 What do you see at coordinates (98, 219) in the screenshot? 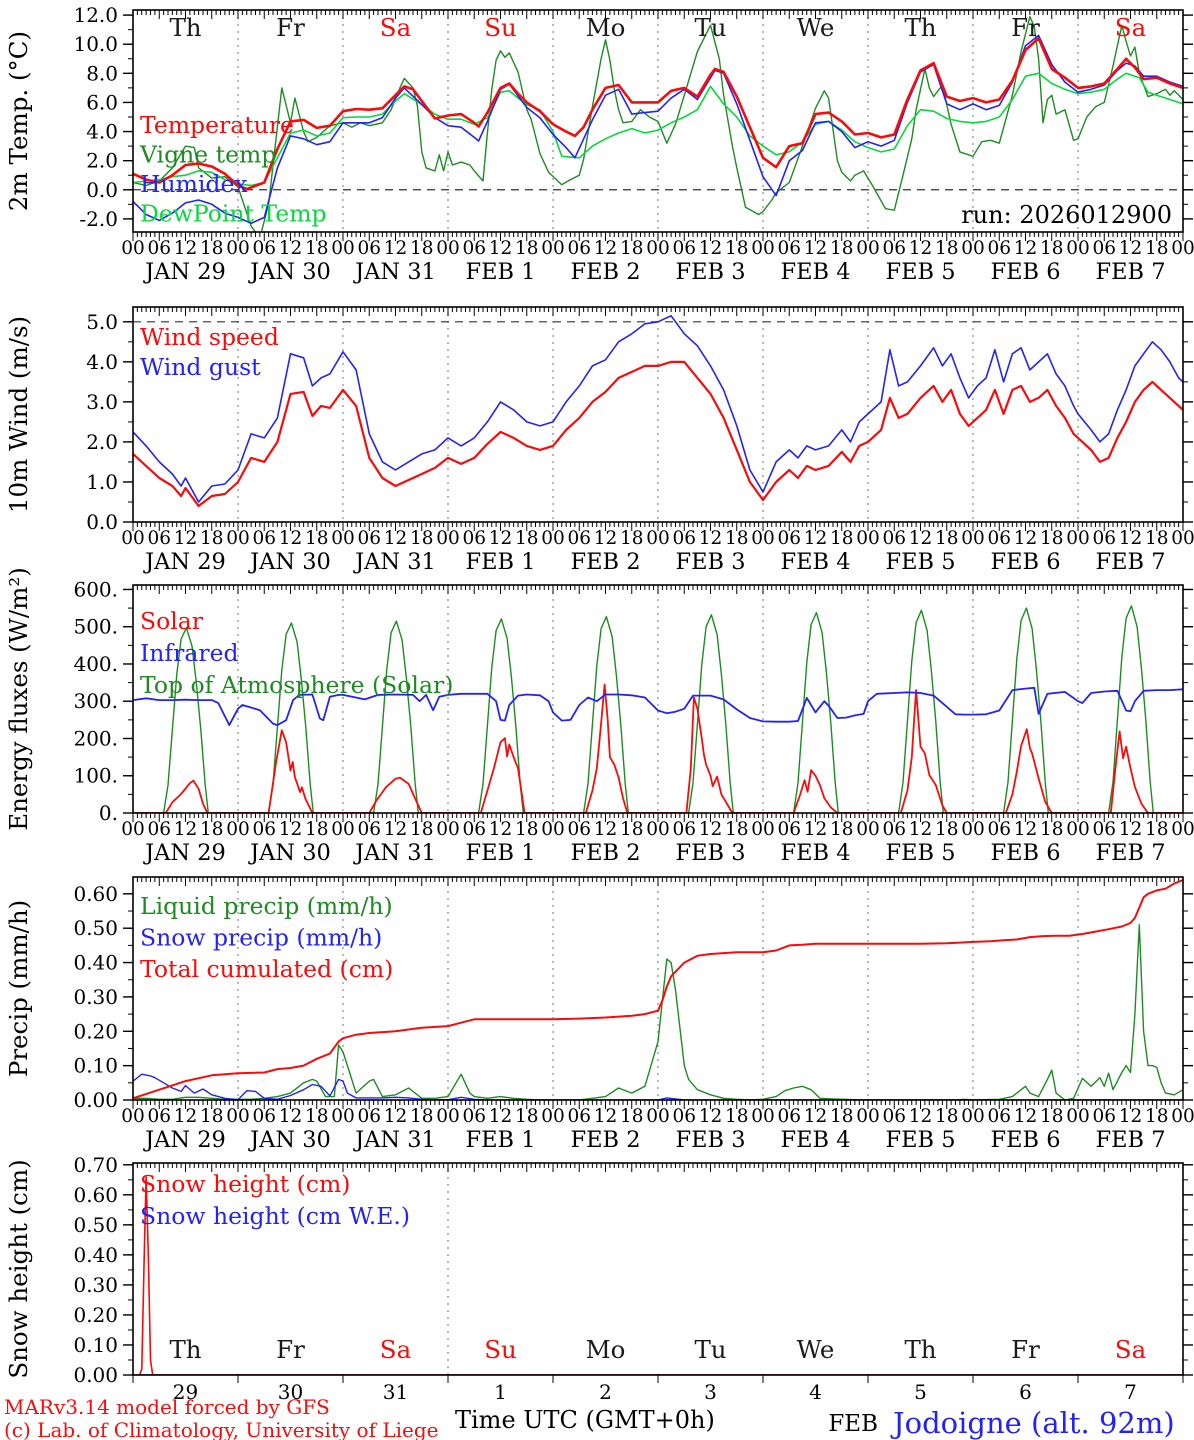
I see `y-tick-label: -2.0` at bounding box center [98, 219].